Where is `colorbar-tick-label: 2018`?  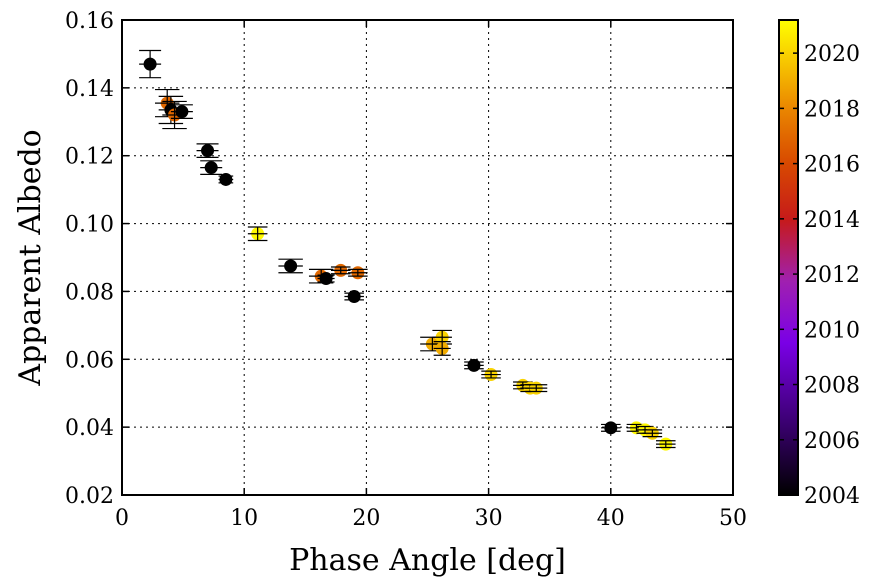 colorbar-tick-label: 2018 is located at coordinates (832, 109).